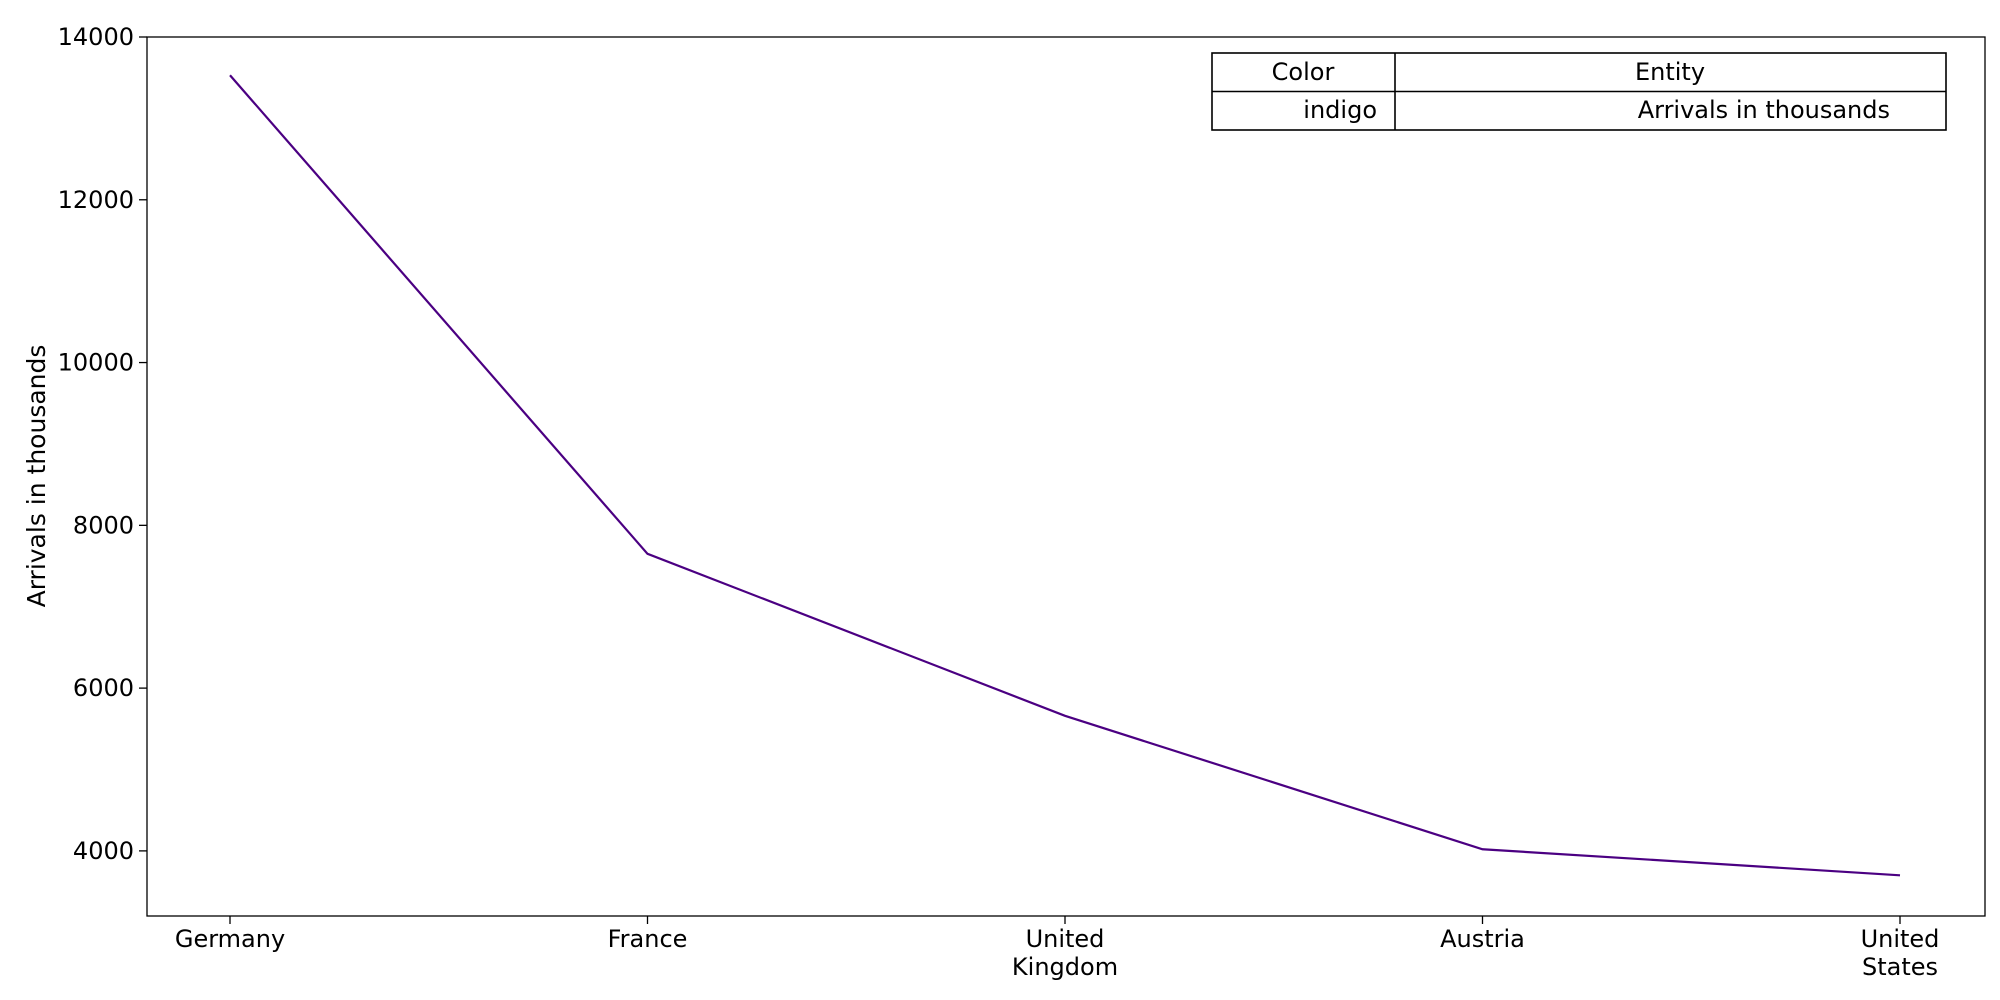 Image resolution: width=2000 pixels, height=1000 pixels. What do you see at coordinates (1482, 939) in the screenshot?
I see `x-tick-label: Austria` at bounding box center [1482, 939].